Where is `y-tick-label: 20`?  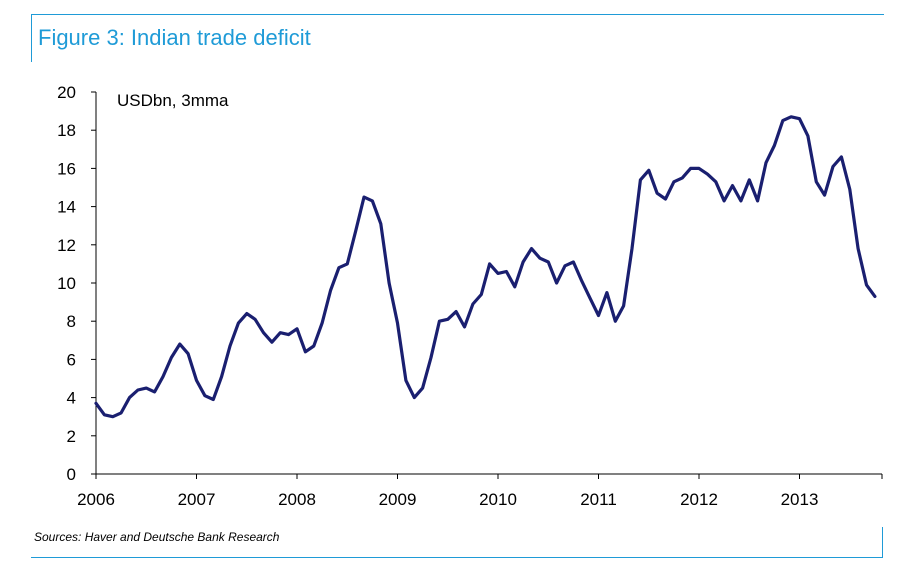 y-tick-label: 20 is located at coordinates (66, 92).